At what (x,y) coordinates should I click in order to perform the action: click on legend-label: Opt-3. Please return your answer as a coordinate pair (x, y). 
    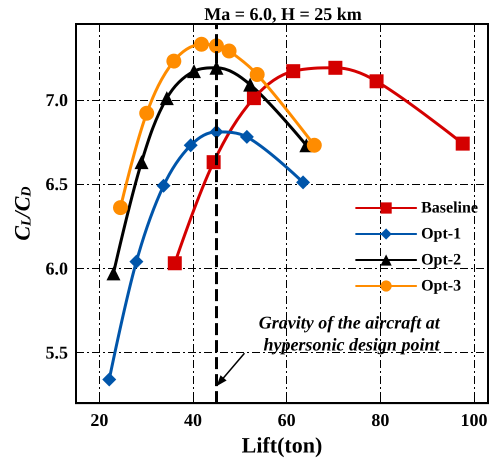
    Looking at the image, I should click on (441, 286).